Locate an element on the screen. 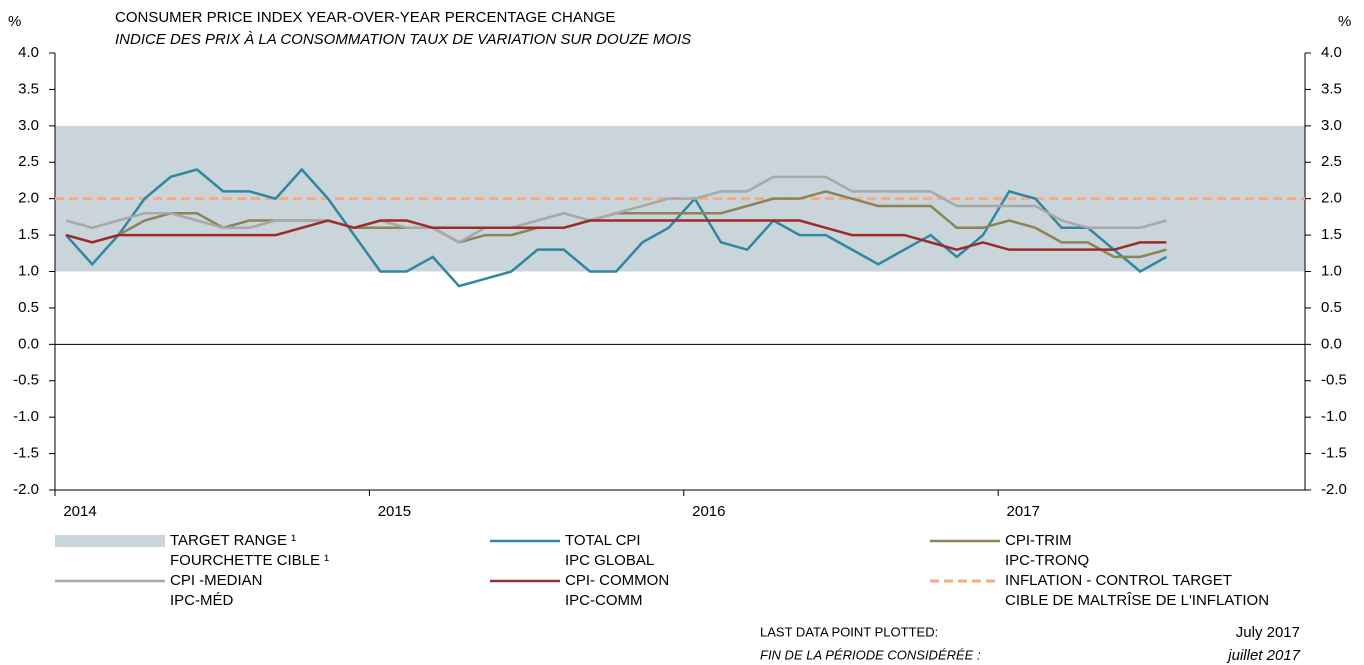  x-tick-label: 2016 is located at coordinates (708, 511).